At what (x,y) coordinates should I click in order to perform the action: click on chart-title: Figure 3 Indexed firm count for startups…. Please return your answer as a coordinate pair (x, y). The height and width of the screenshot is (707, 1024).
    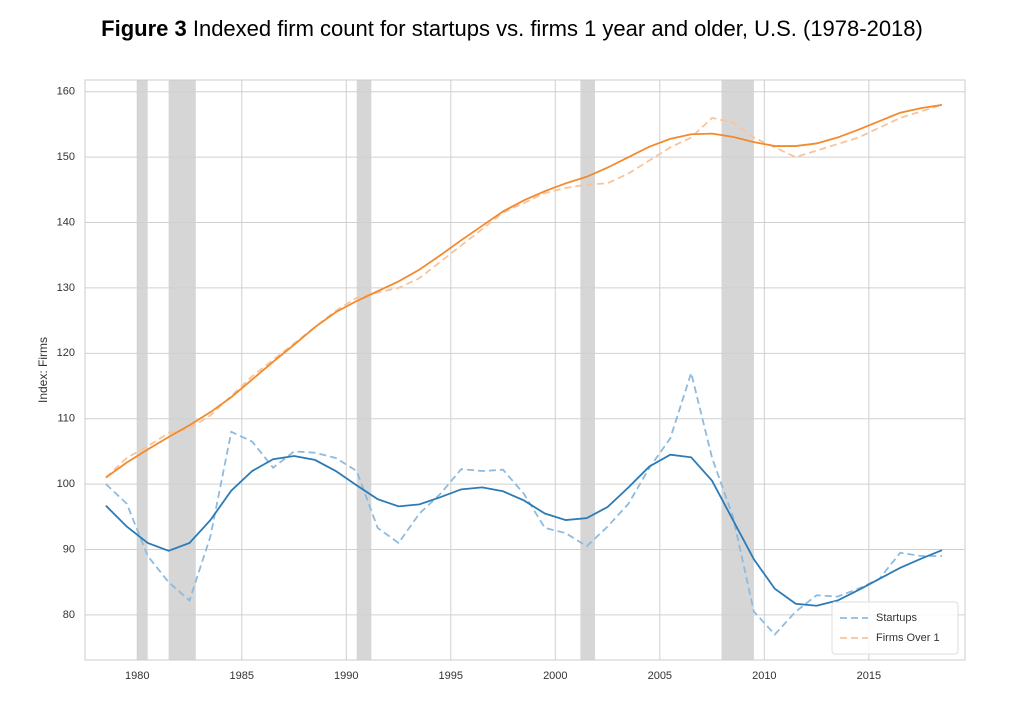
    Looking at the image, I should click on (512, 28).